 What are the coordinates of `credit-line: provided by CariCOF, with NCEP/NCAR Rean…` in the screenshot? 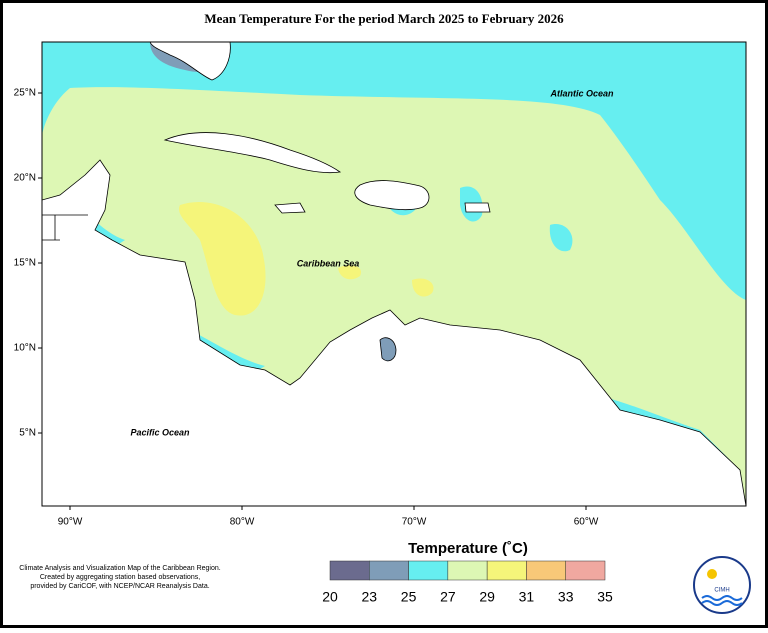 It's located at (119, 586).